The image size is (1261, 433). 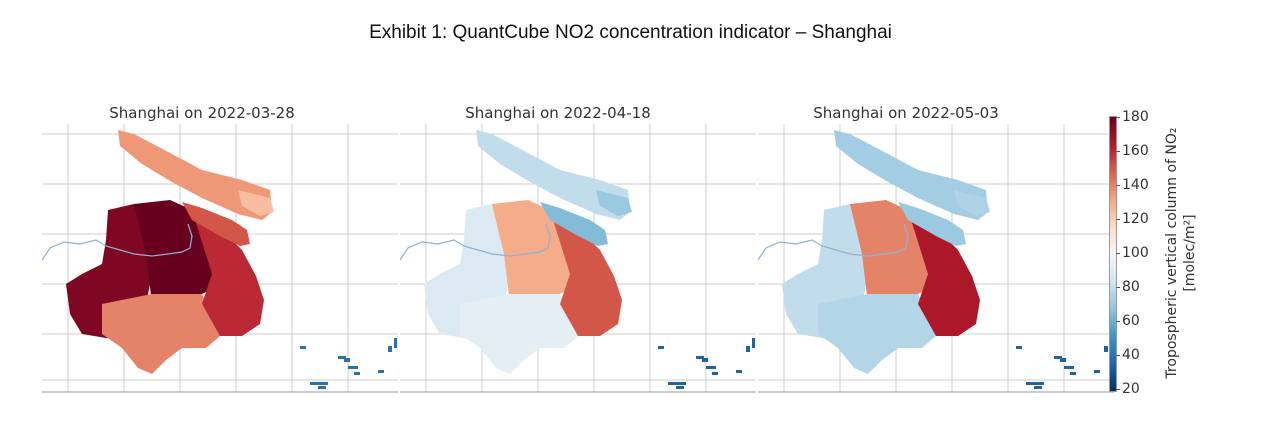 I want to click on colorbar-tick: 20, so click(x=1128, y=389).